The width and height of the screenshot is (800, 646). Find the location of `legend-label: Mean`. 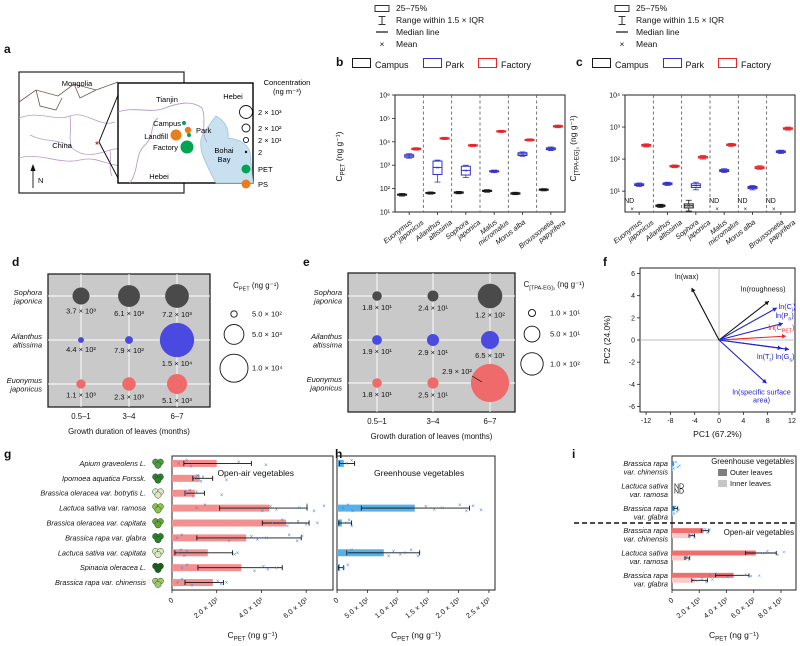

legend-label: Mean is located at coordinates (407, 44).